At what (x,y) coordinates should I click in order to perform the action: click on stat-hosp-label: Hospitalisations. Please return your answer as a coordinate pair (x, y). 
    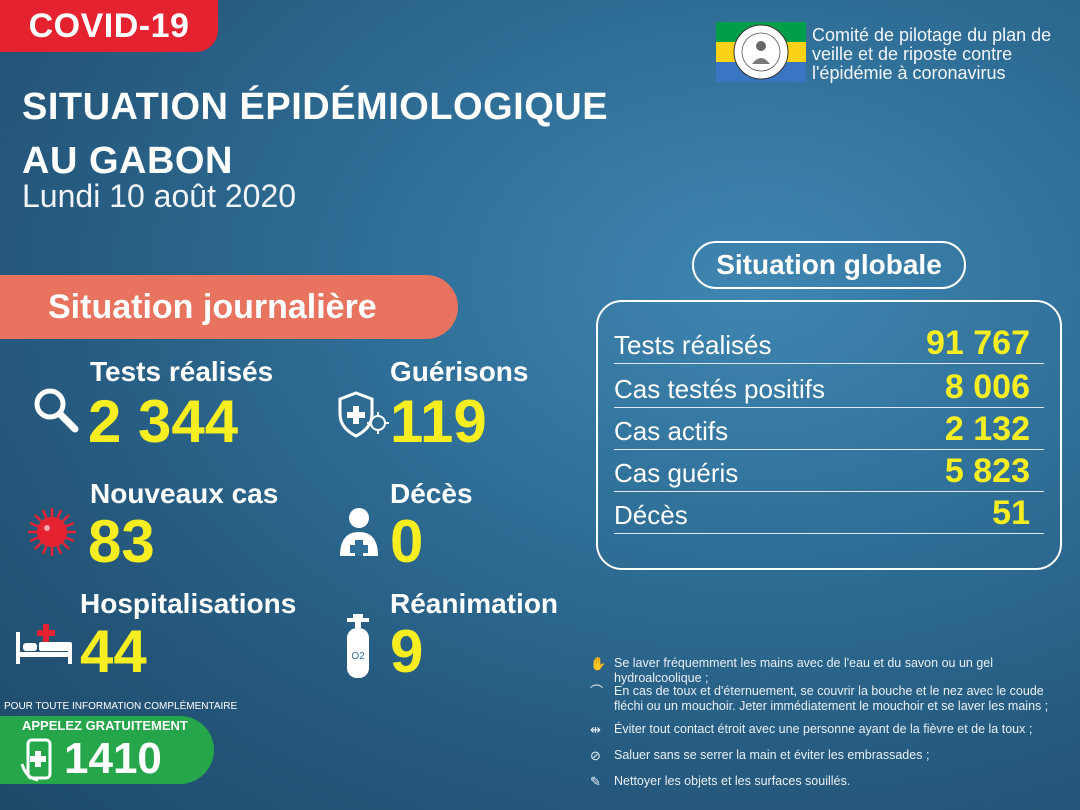
    Looking at the image, I should click on (188, 603).